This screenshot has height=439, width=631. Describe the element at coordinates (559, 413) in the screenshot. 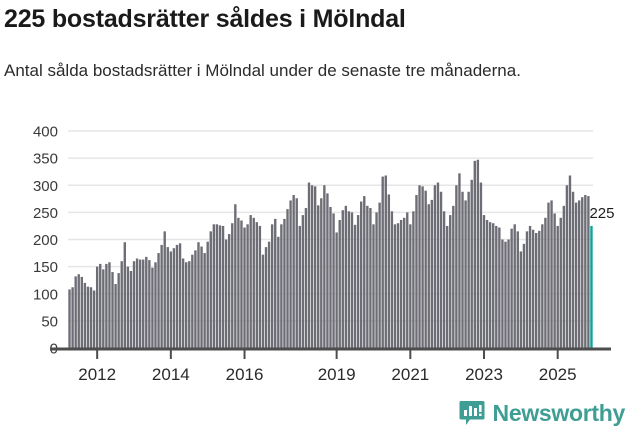

I see `newsworthy-logo-text: Newsworthy` at that location.